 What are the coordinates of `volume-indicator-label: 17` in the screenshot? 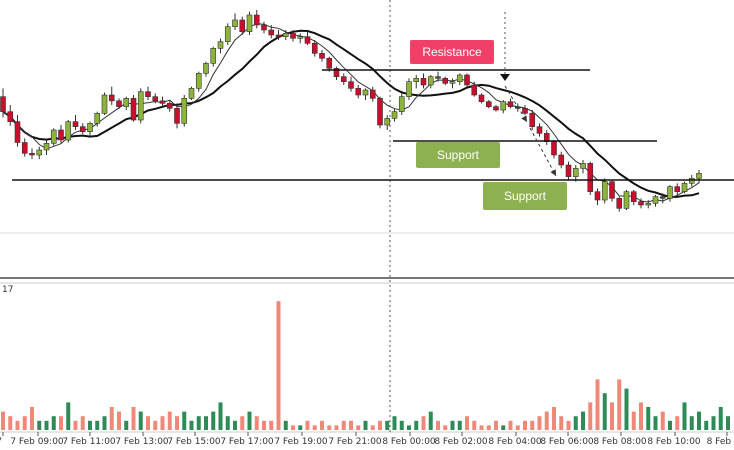 It's located at (7, 290).